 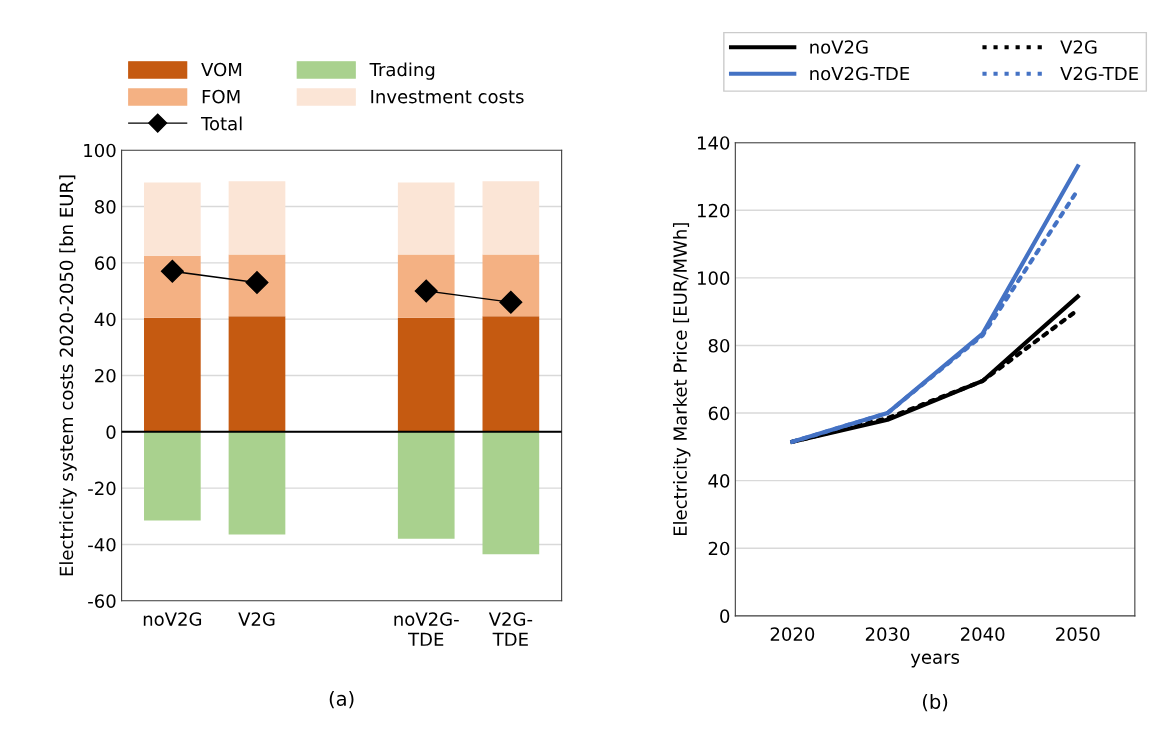 I want to click on y-axis-title: Electricity system costs 2020-2050 [bn EUR], so click(x=68, y=375).